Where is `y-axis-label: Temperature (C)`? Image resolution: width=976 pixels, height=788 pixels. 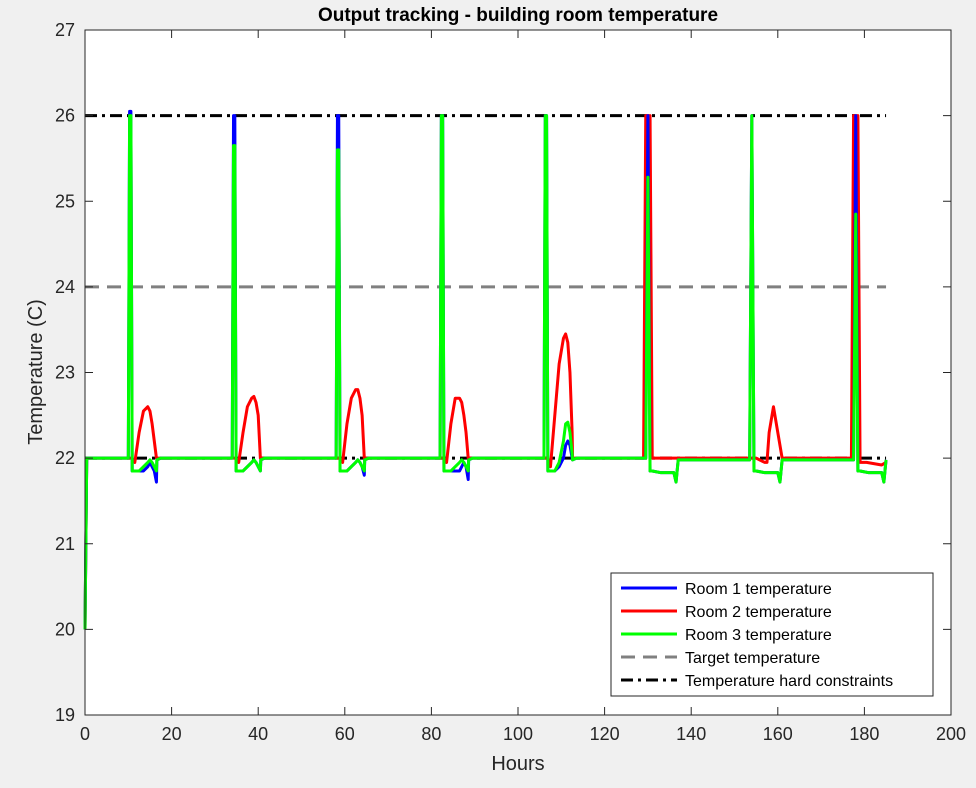 y-axis-label: Temperature (C) is located at coordinates (36, 372).